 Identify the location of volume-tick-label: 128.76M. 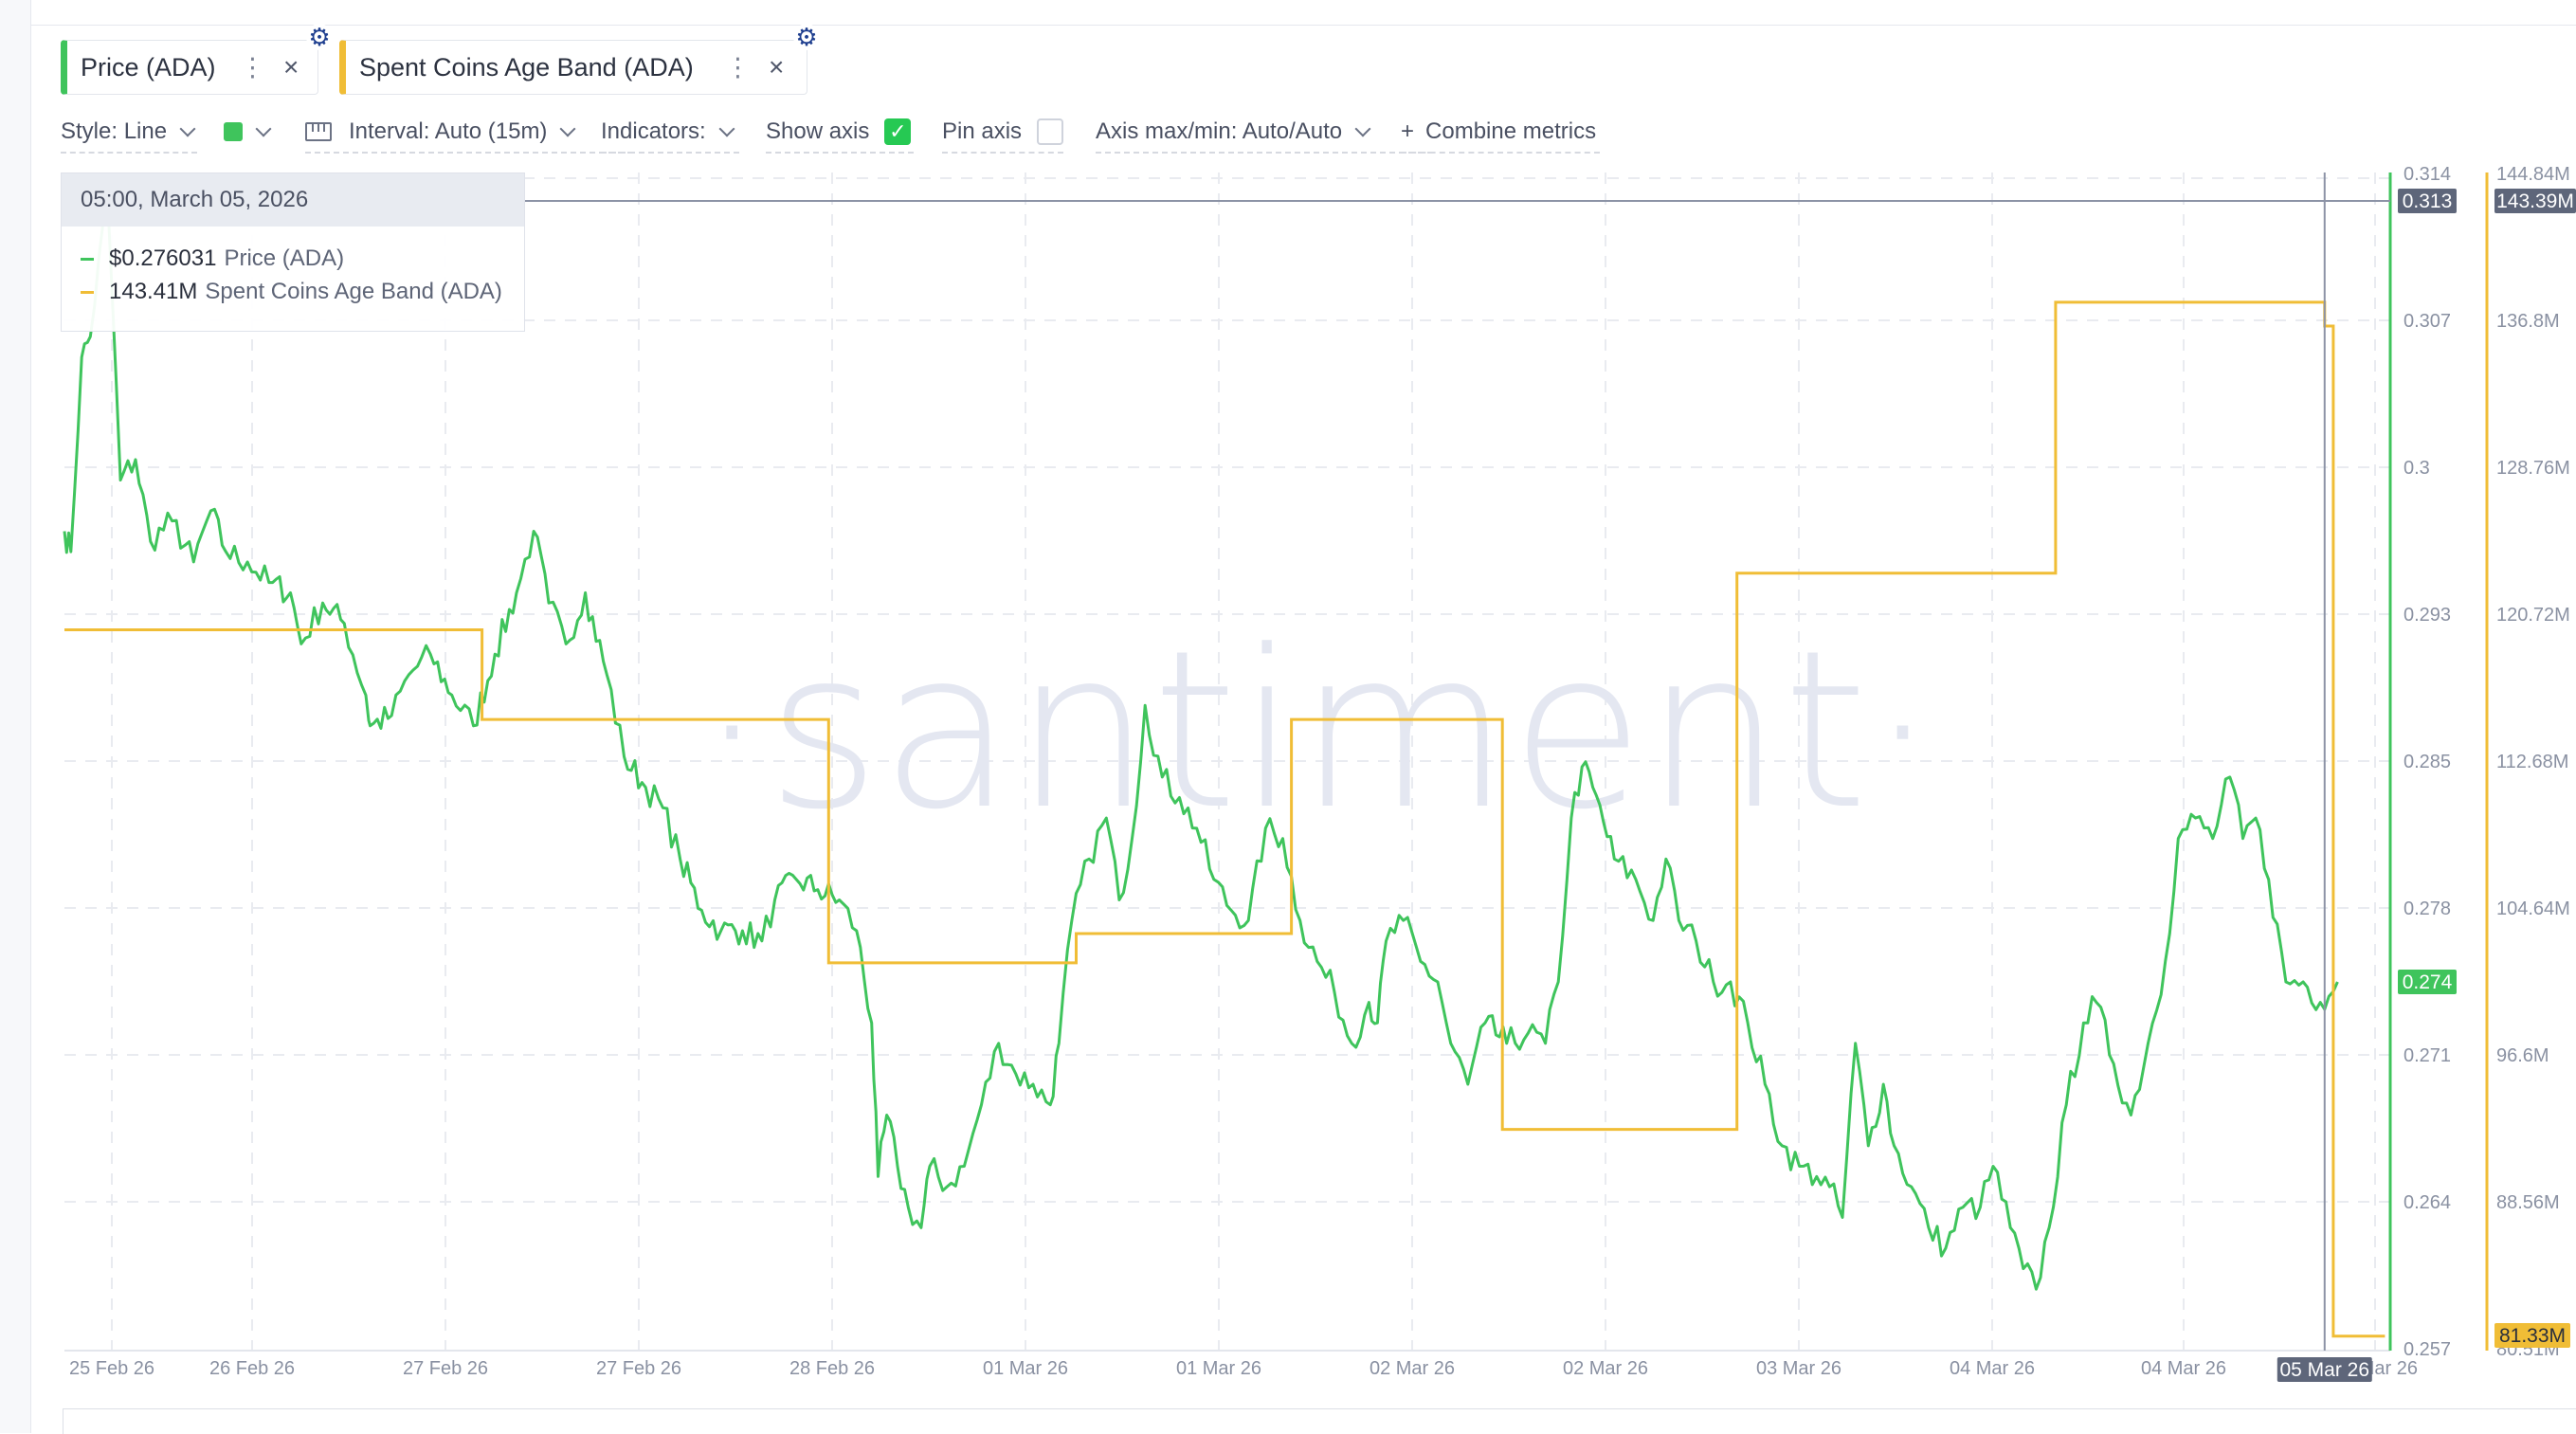
(2533, 468).